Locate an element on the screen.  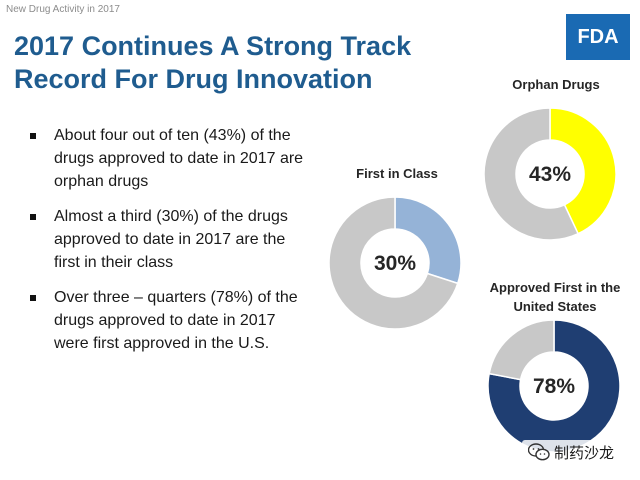
donut-center-label-first-in-class: 30% is located at coordinates (395, 263).